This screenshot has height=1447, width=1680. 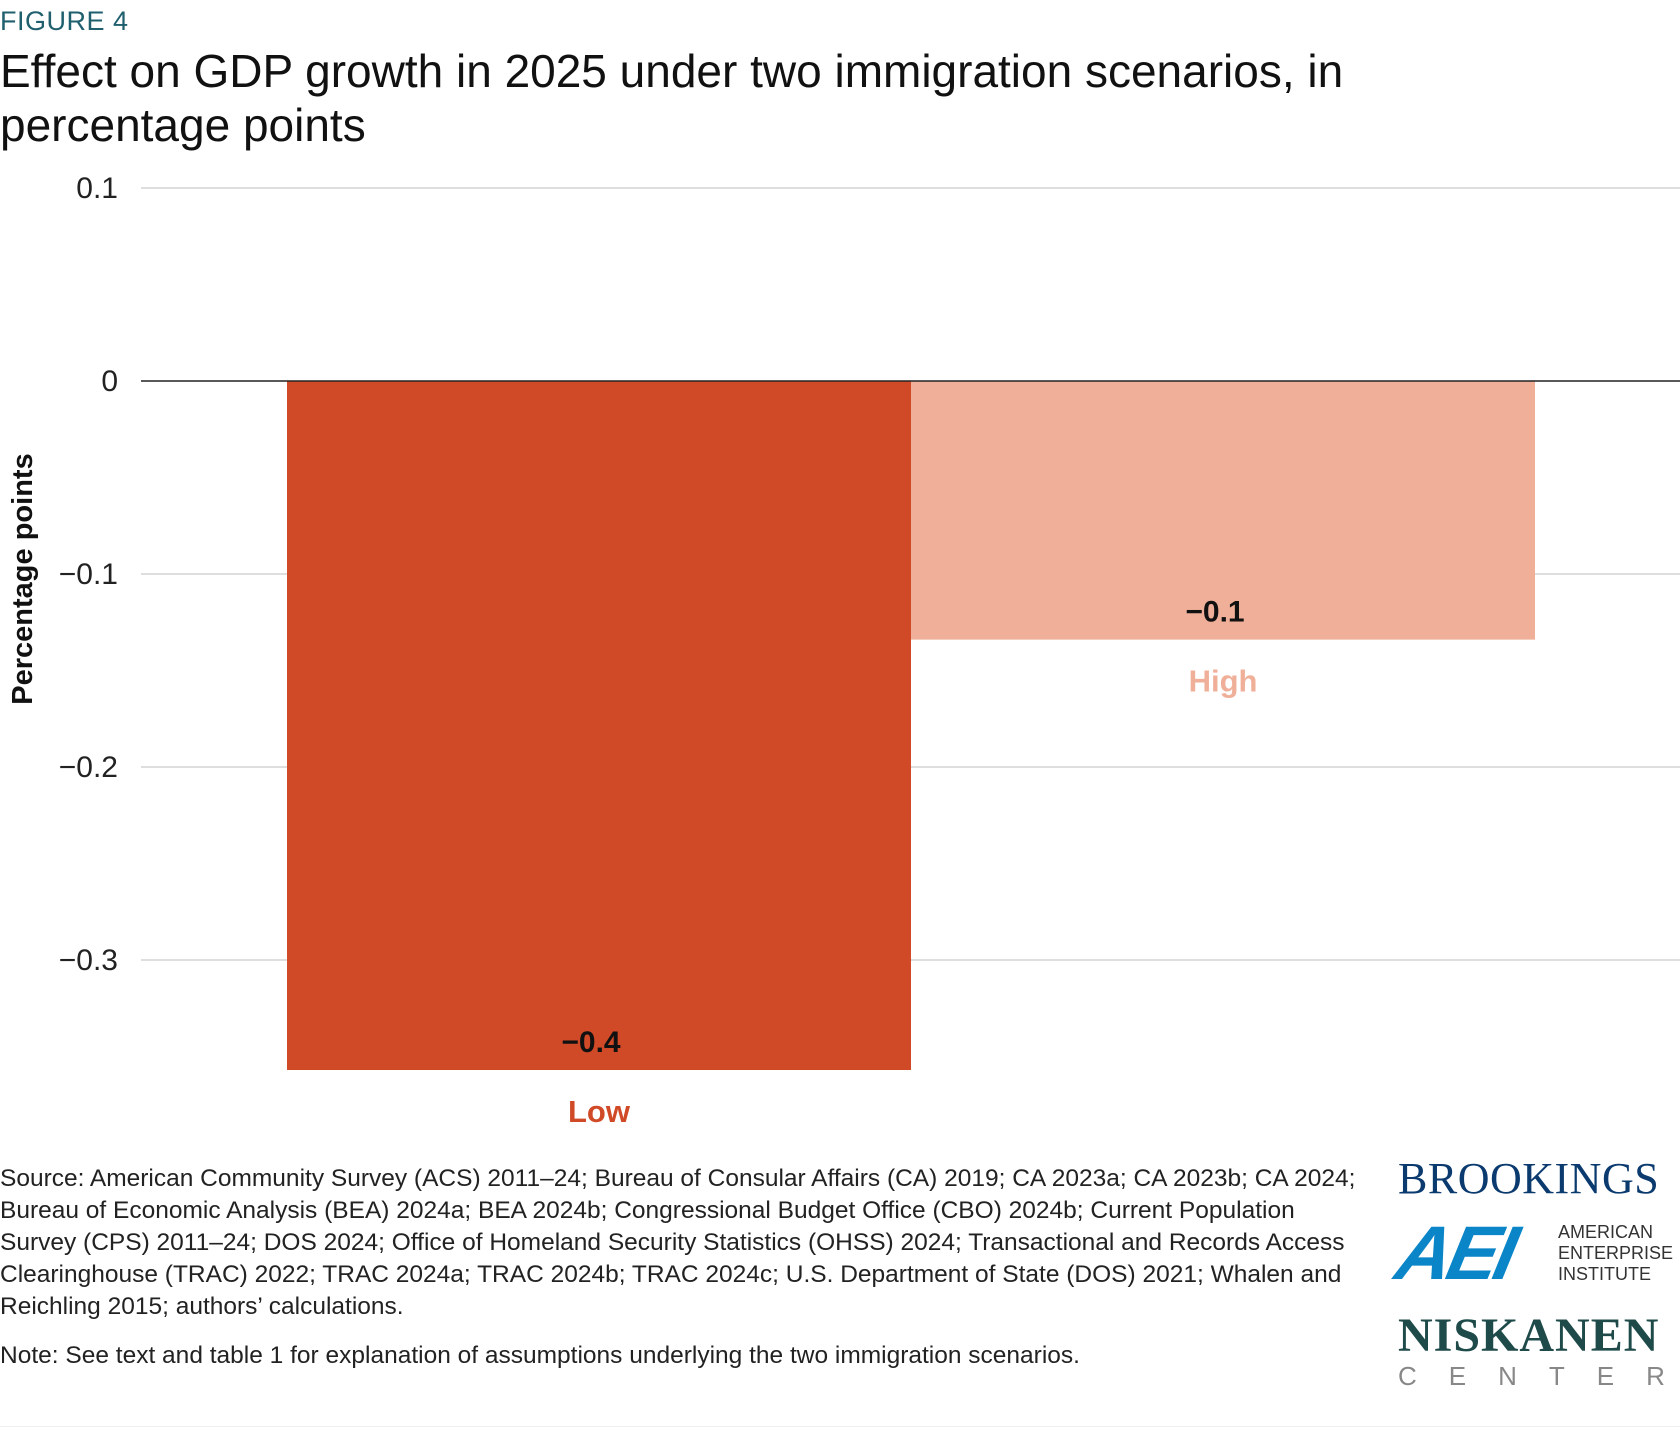 I want to click on divider, so click(x=840, y=1426).